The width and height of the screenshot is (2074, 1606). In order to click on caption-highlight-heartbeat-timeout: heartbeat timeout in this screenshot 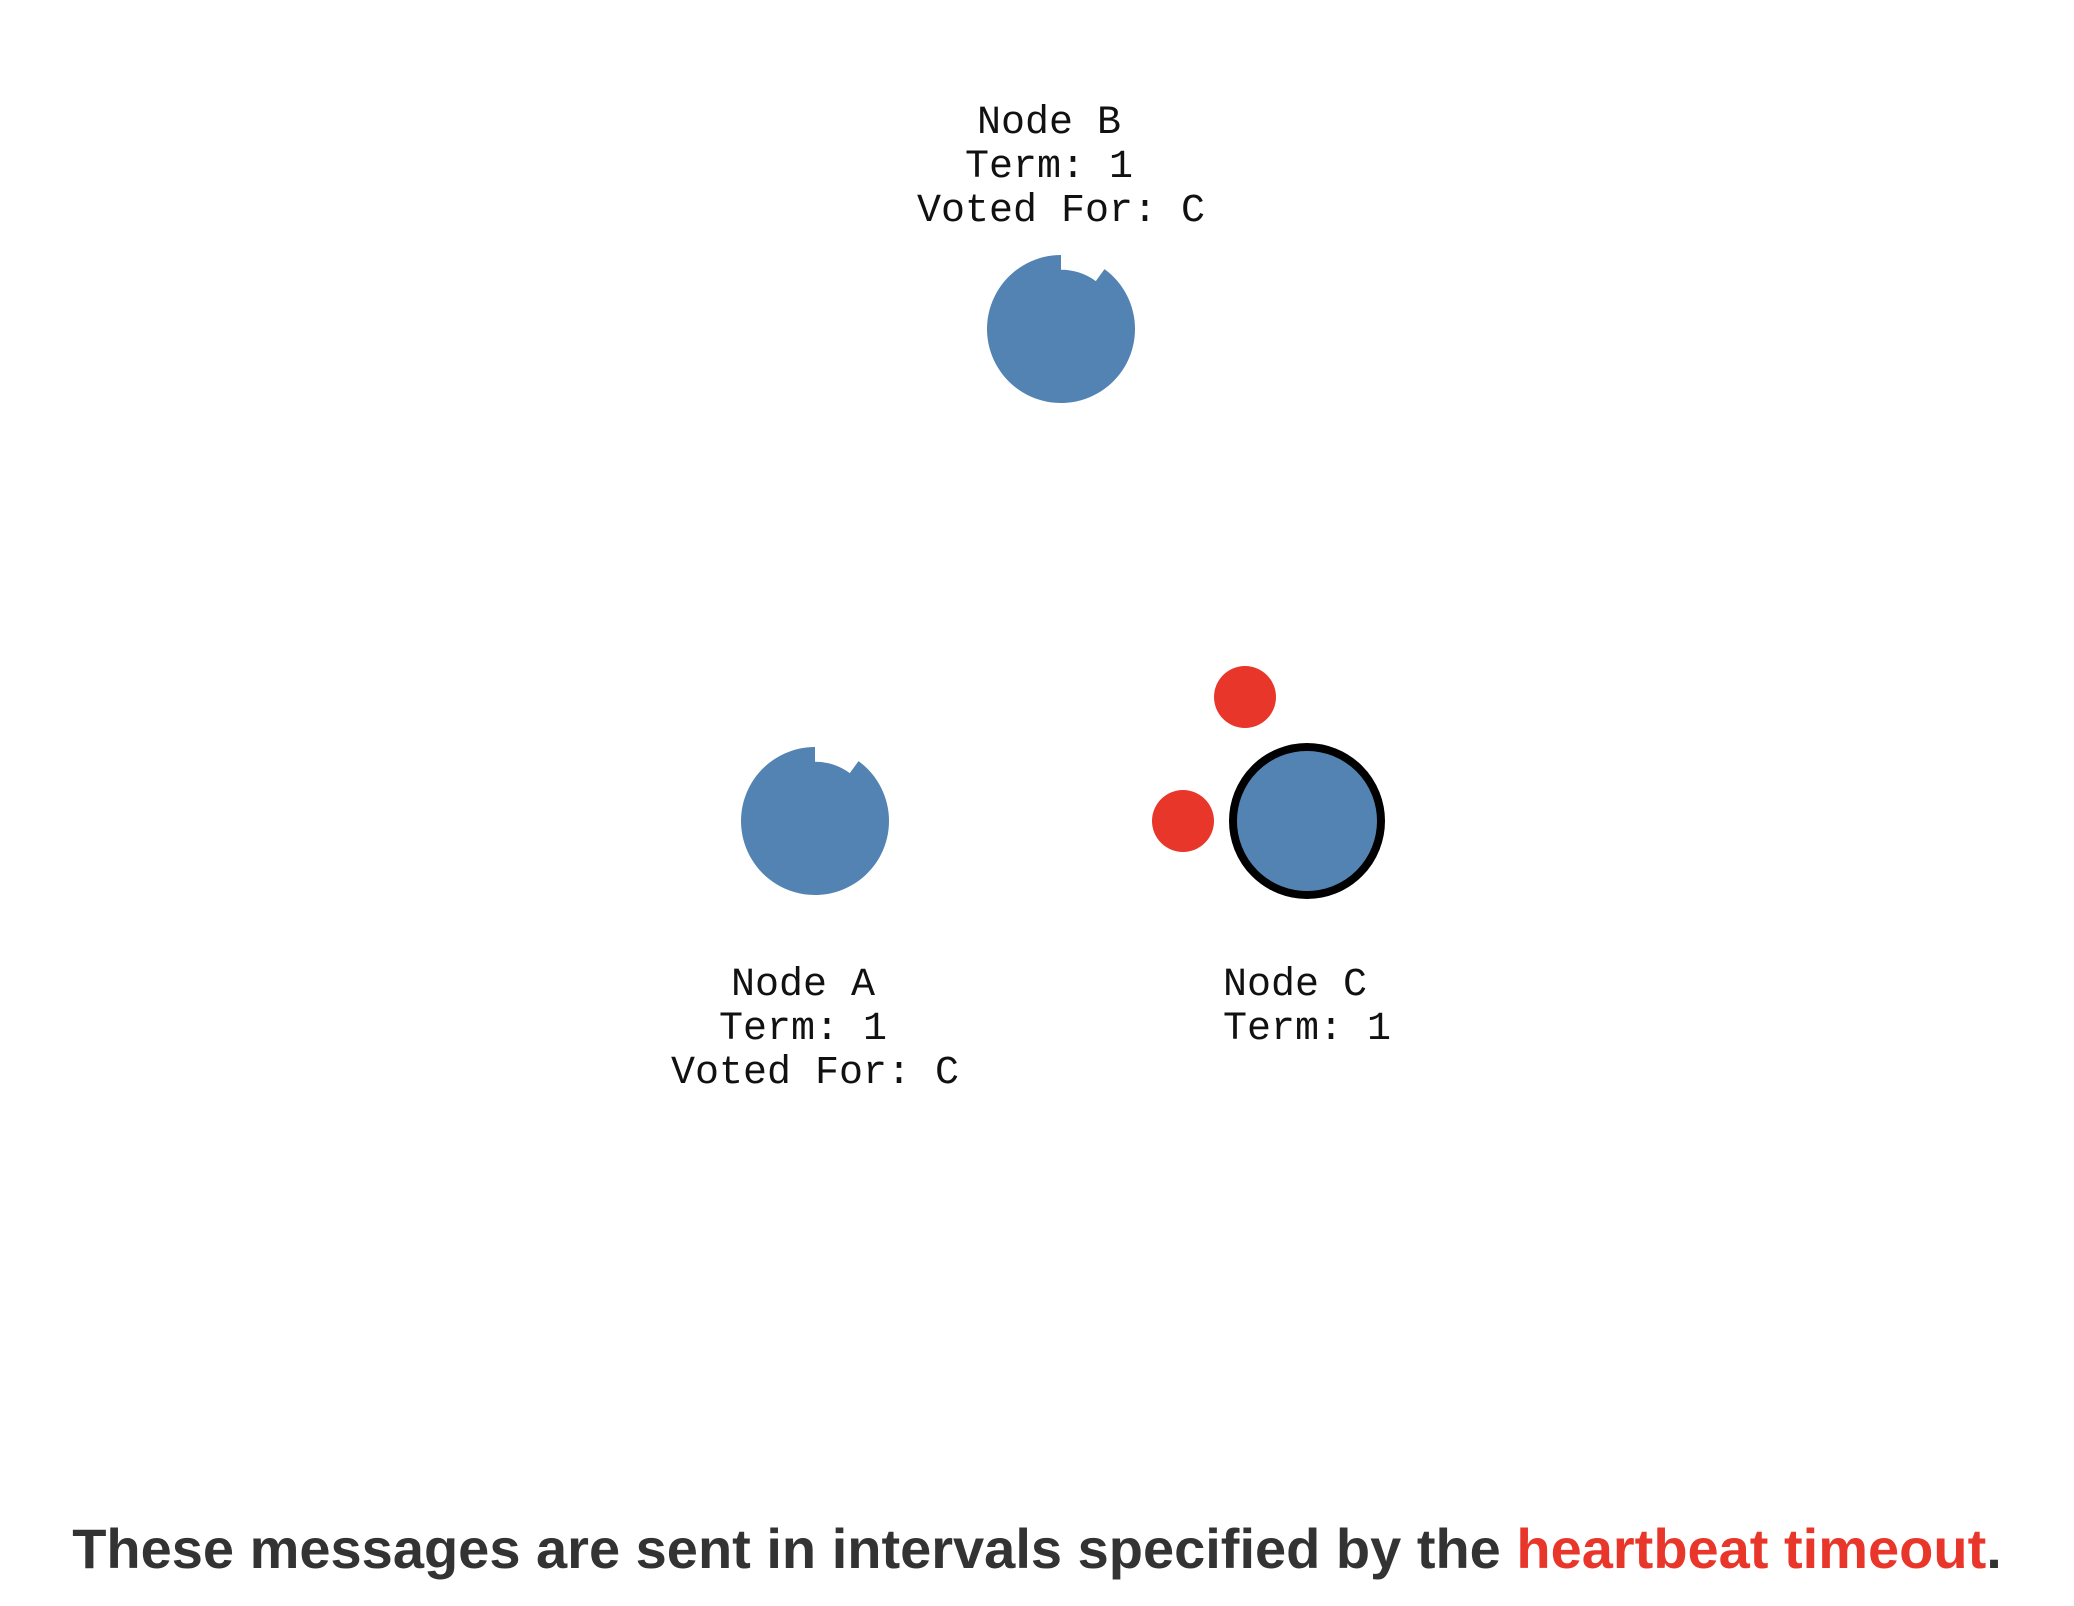, I will do `click(1751, 1548)`.